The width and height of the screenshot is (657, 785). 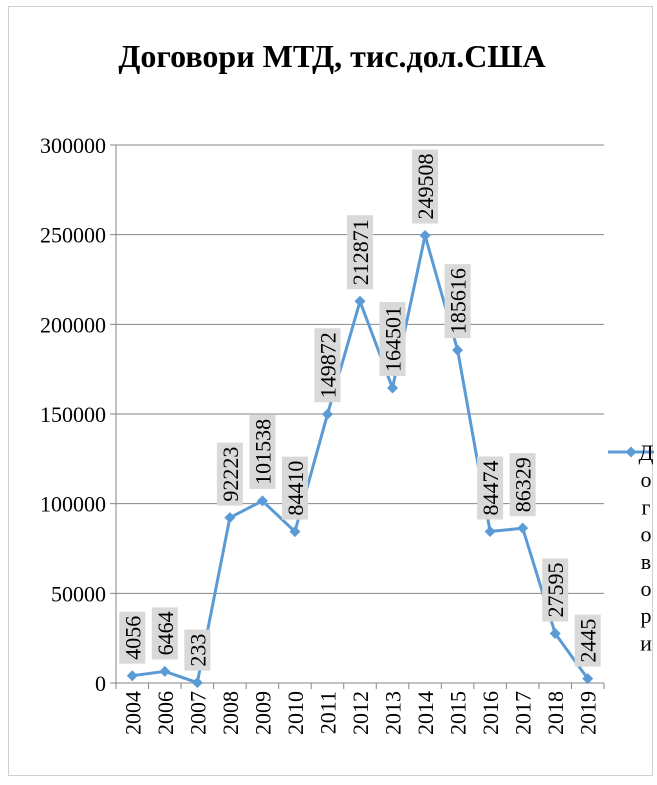 What do you see at coordinates (425, 187) in the screenshot?
I see `data-label: 249508` at bounding box center [425, 187].